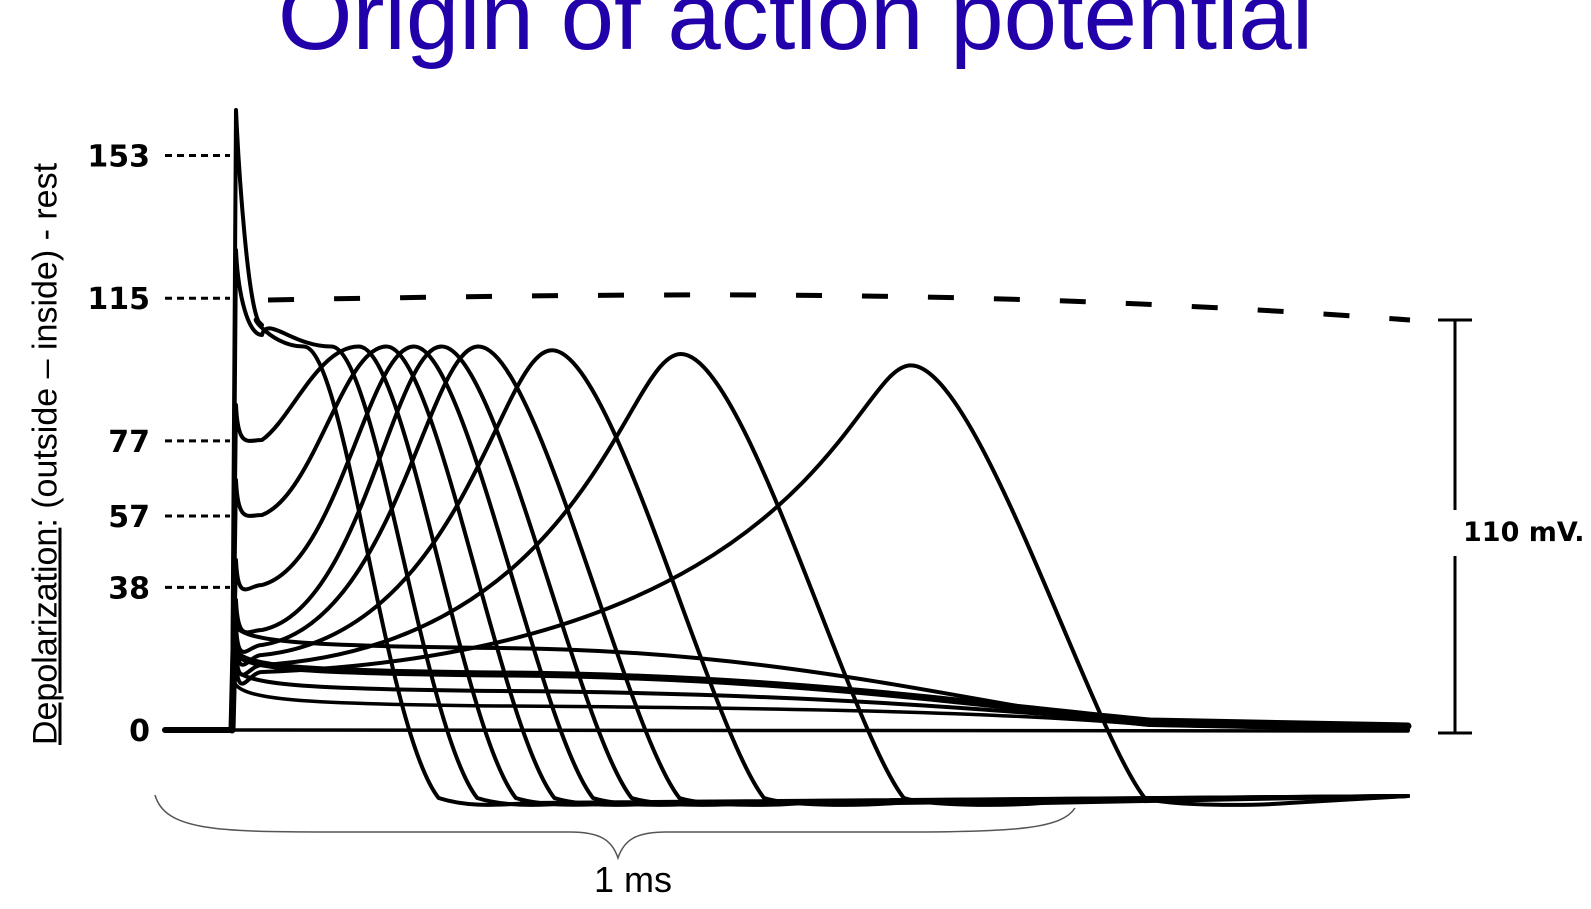 Image resolution: width=1591 pixels, height=909 pixels. Describe the element at coordinates (795, 35) in the screenshot. I see `chart-title: Origin of action potential` at that location.